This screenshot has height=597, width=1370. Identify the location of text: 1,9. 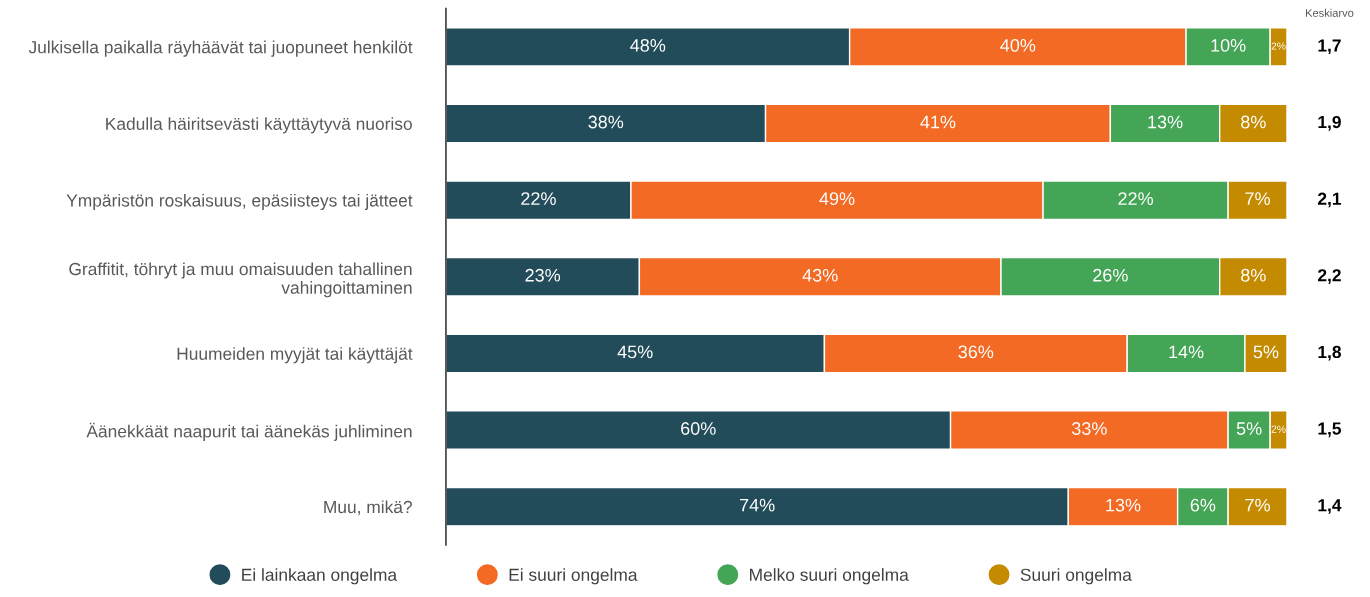
(1329, 123).